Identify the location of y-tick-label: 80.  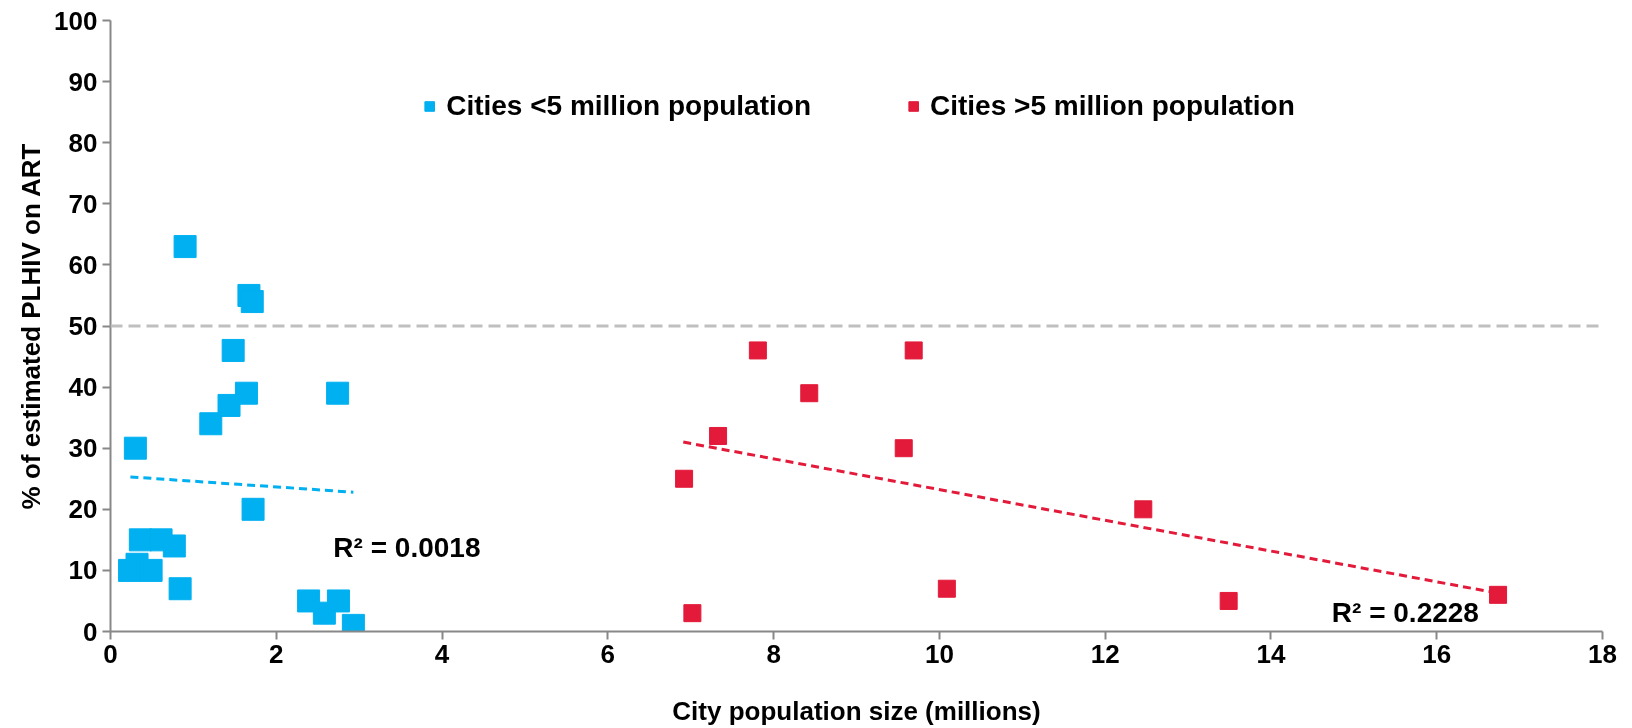
(83, 142).